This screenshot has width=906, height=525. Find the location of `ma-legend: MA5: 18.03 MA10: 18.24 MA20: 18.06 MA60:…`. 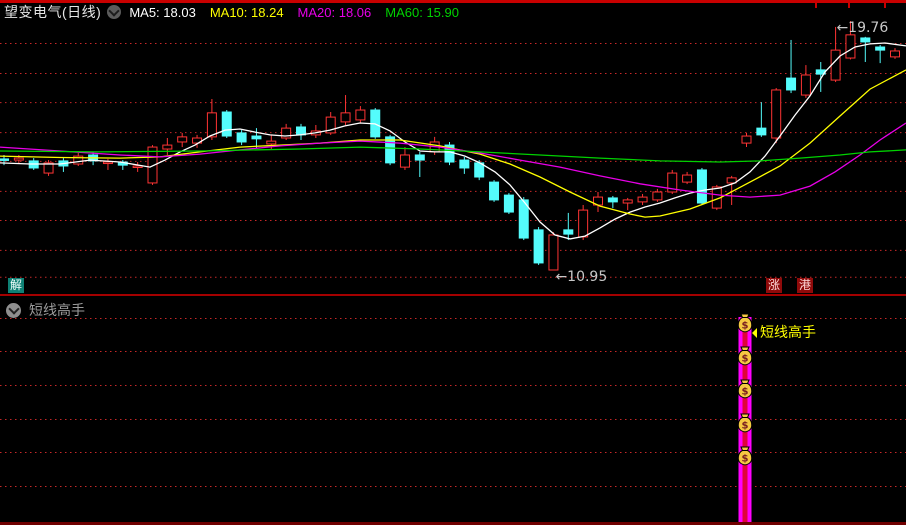

ma-legend: MA5: 18.03 MA10: 18.24 MA20: 18.06 MA60:… is located at coordinates (301, 12).